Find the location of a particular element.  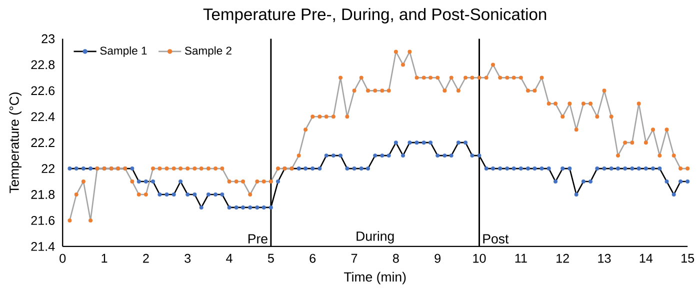

legend-label: Sample 1 is located at coordinates (123, 51).